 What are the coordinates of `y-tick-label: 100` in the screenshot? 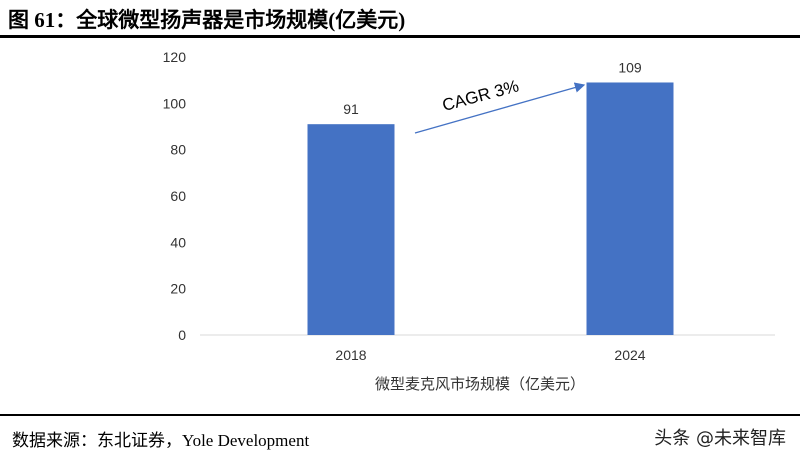 It's located at (175, 103).